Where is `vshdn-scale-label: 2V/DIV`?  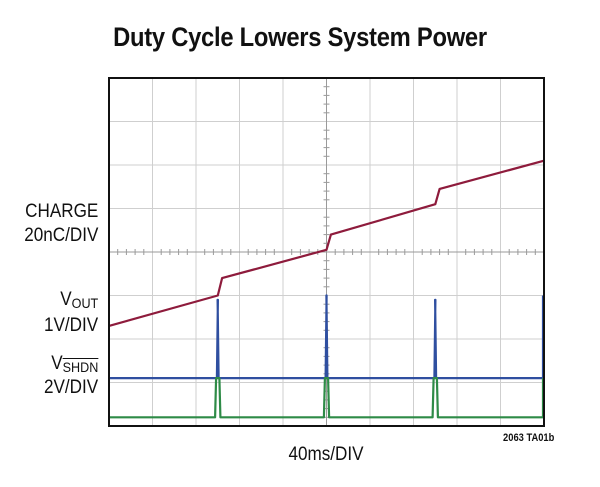 vshdn-scale-label: 2V/DIV is located at coordinates (70, 387).